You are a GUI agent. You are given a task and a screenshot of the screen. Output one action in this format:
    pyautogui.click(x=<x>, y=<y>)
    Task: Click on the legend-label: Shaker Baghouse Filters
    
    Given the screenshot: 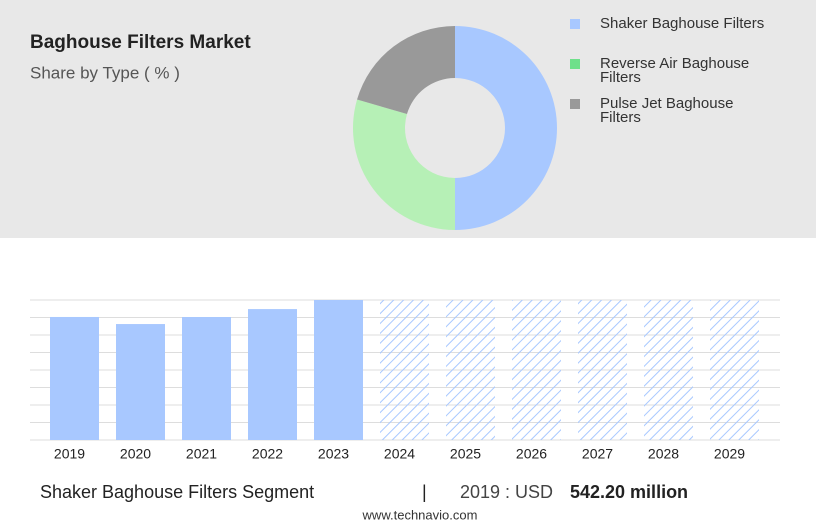 What is the action you would take?
    pyautogui.click(x=682, y=23)
    